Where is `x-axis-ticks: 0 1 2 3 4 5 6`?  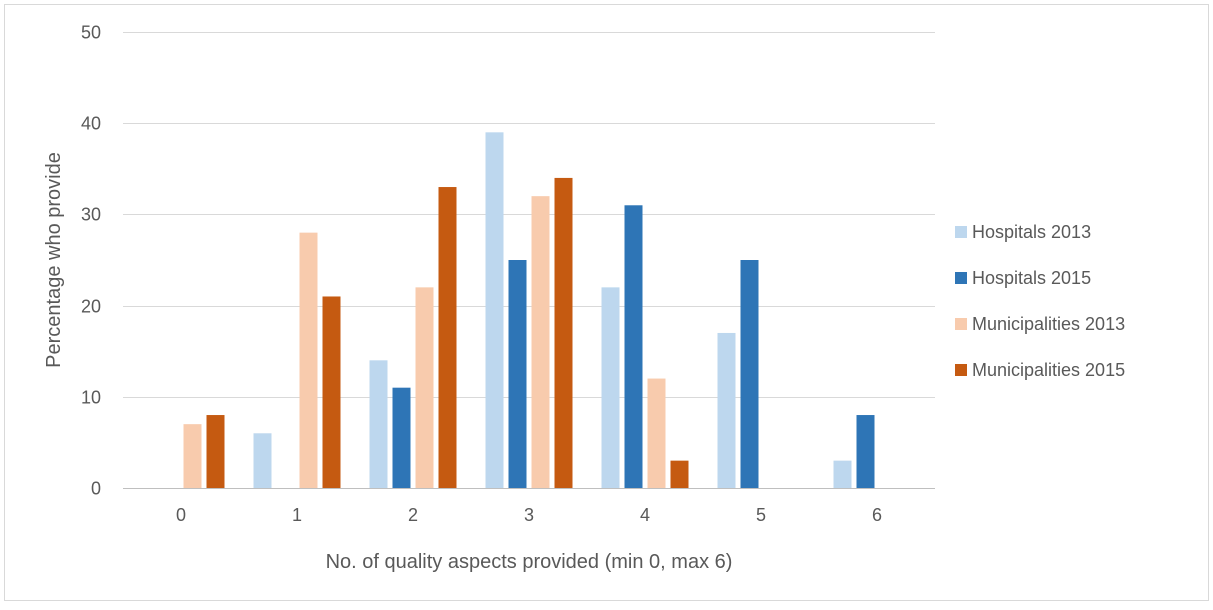 x-axis-ticks: 0 1 2 3 4 5 6 is located at coordinates (529, 515).